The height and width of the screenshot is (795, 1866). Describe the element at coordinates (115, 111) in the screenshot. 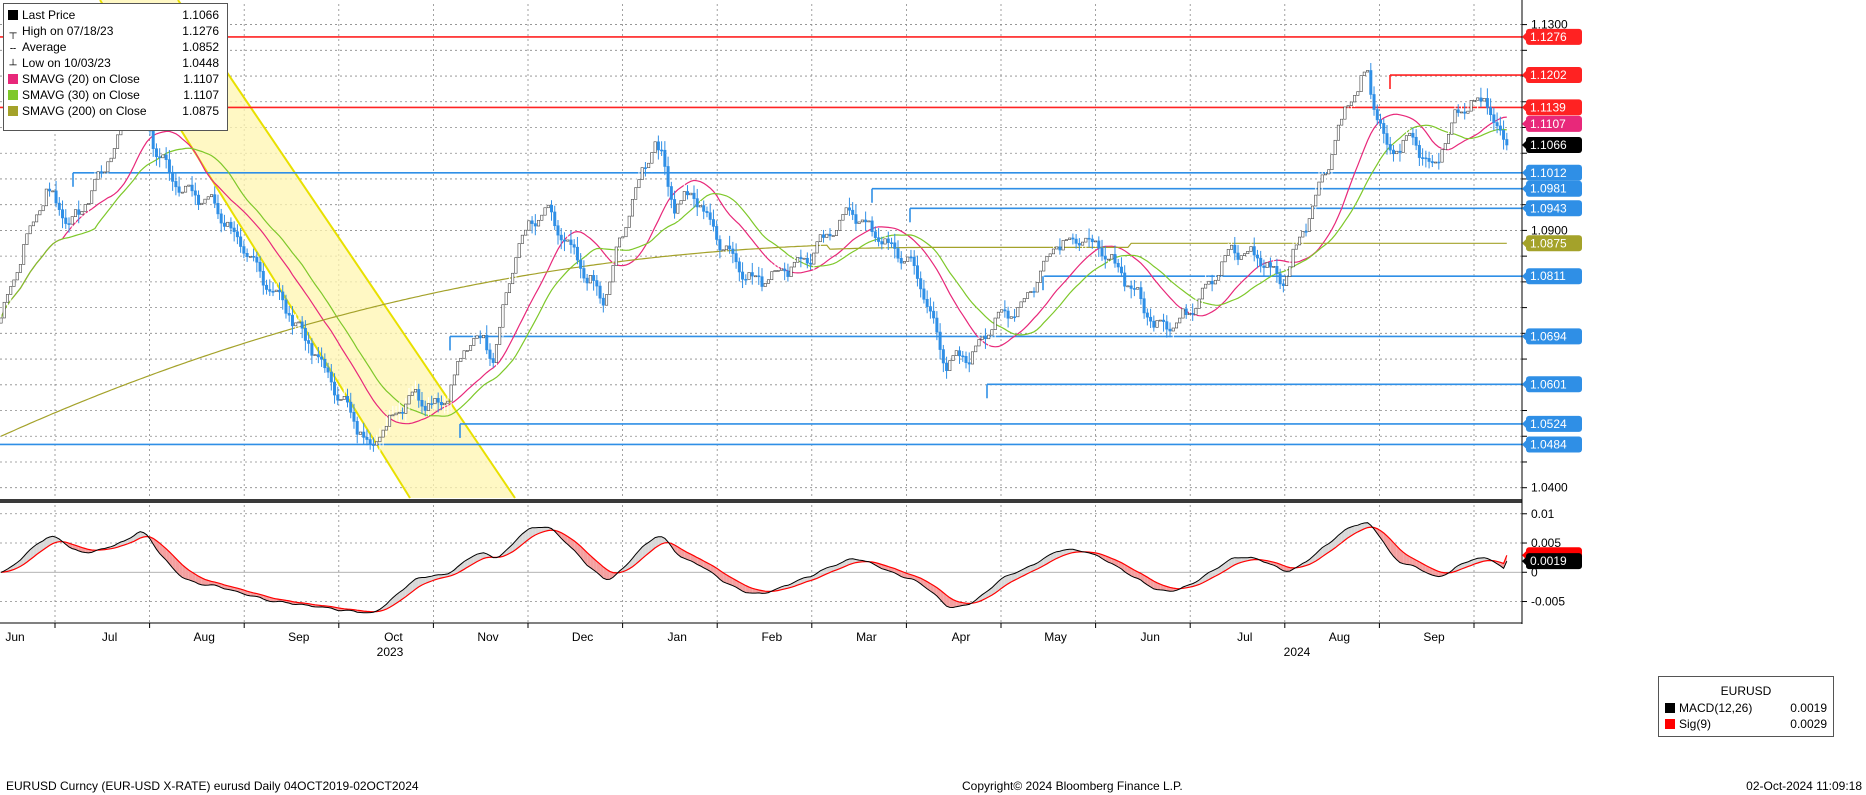

I see `legend-row-smavg200: SMAVG (200) on Close 1.0875` at that location.